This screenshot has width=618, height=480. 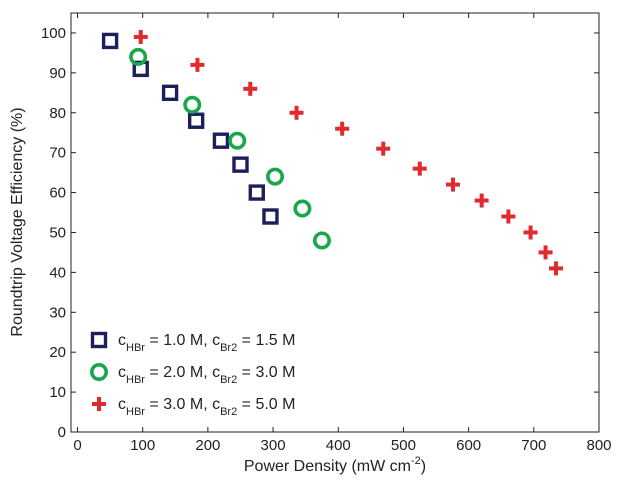 What do you see at coordinates (206, 343) in the screenshot?
I see `legend-label: cHBr = 1.0 M, cBr2 = 1.5 M` at bounding box center [206, 343].